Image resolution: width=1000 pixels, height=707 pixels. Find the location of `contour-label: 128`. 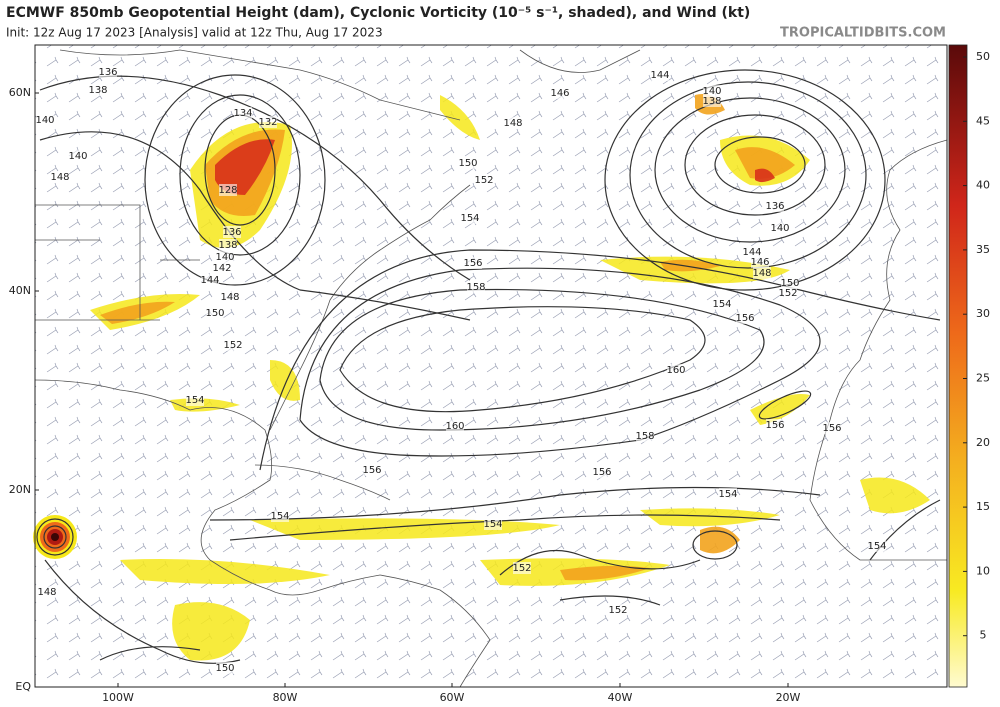

contour-label: 128 is located at coordinates (227, 190).